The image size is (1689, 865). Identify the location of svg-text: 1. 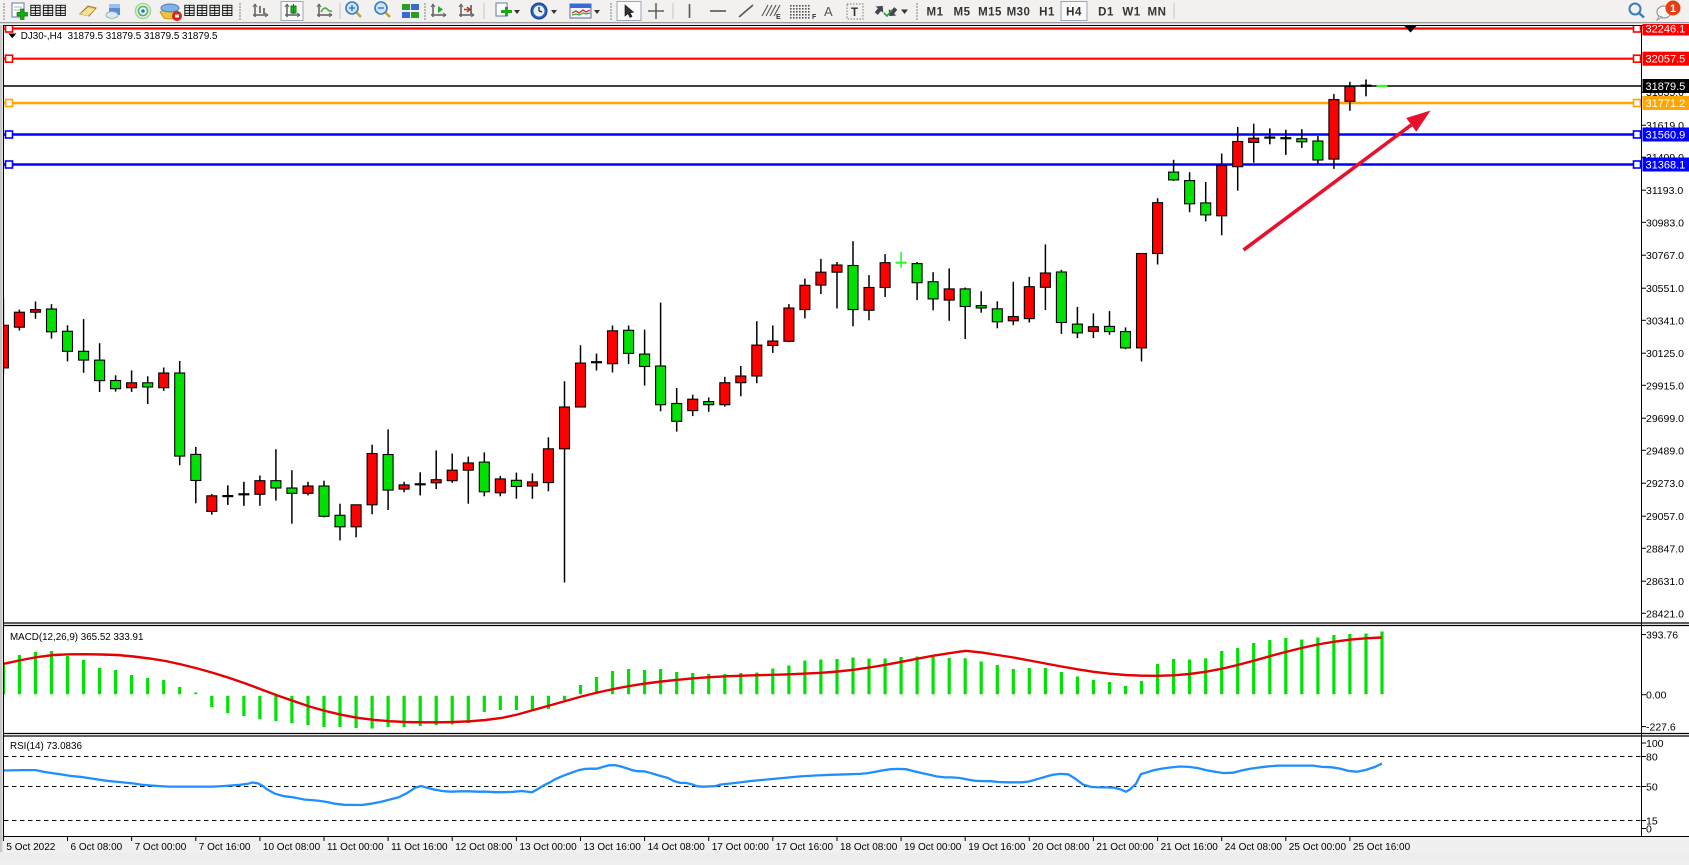
(1673, 9).